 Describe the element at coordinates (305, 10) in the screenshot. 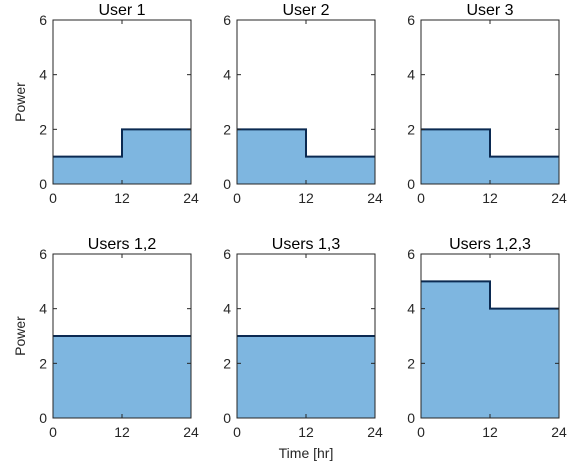

I see `subplot-title: User 2` at that location.